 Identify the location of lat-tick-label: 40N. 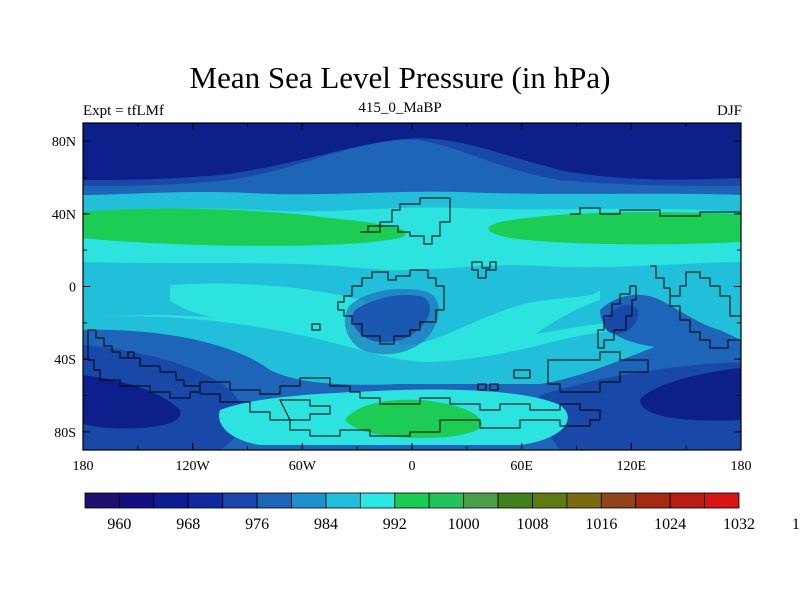
(64, 215).